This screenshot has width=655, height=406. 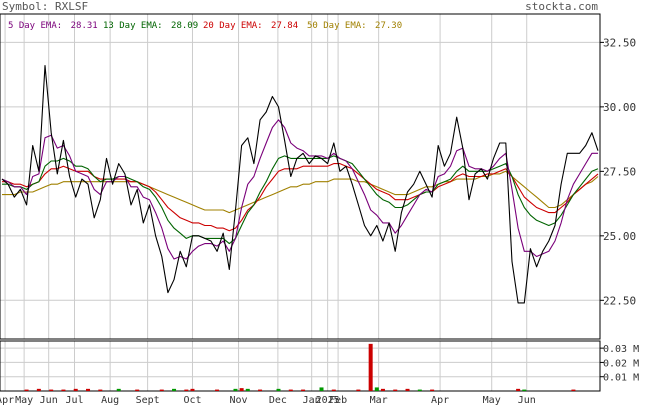 I want to click on volume-panel-frame, so click(x=300, y=366).